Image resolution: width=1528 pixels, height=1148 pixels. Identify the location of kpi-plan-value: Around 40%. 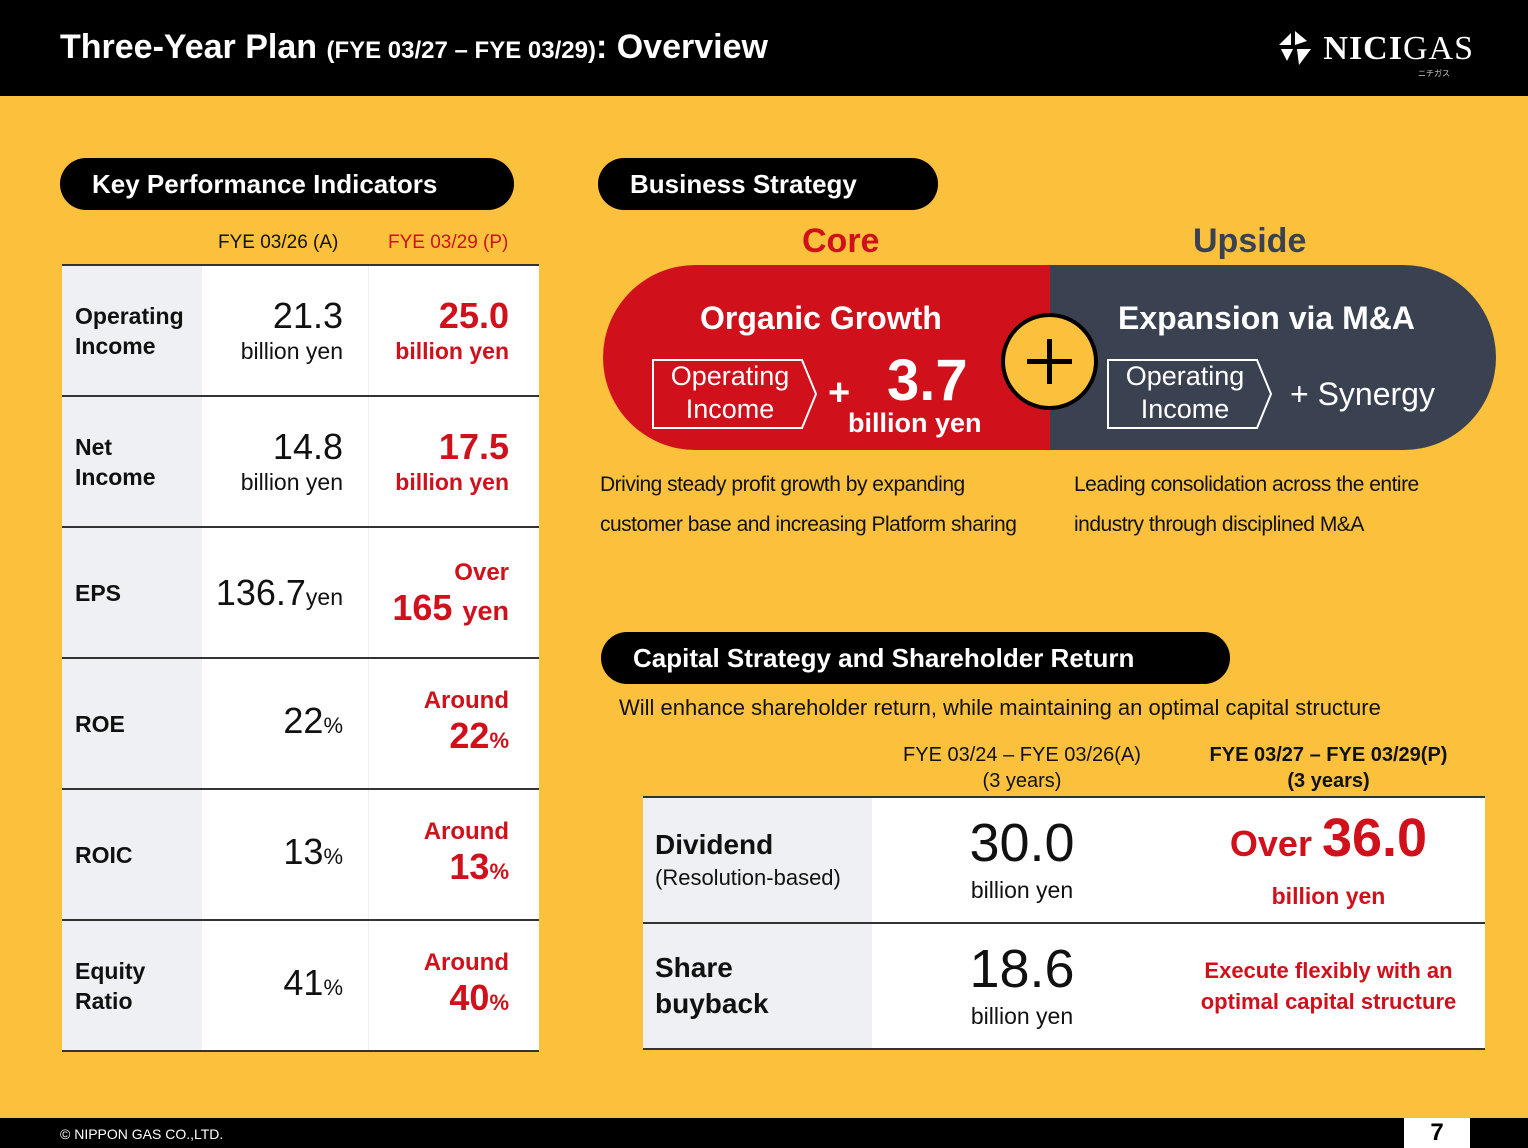
(466, 983).